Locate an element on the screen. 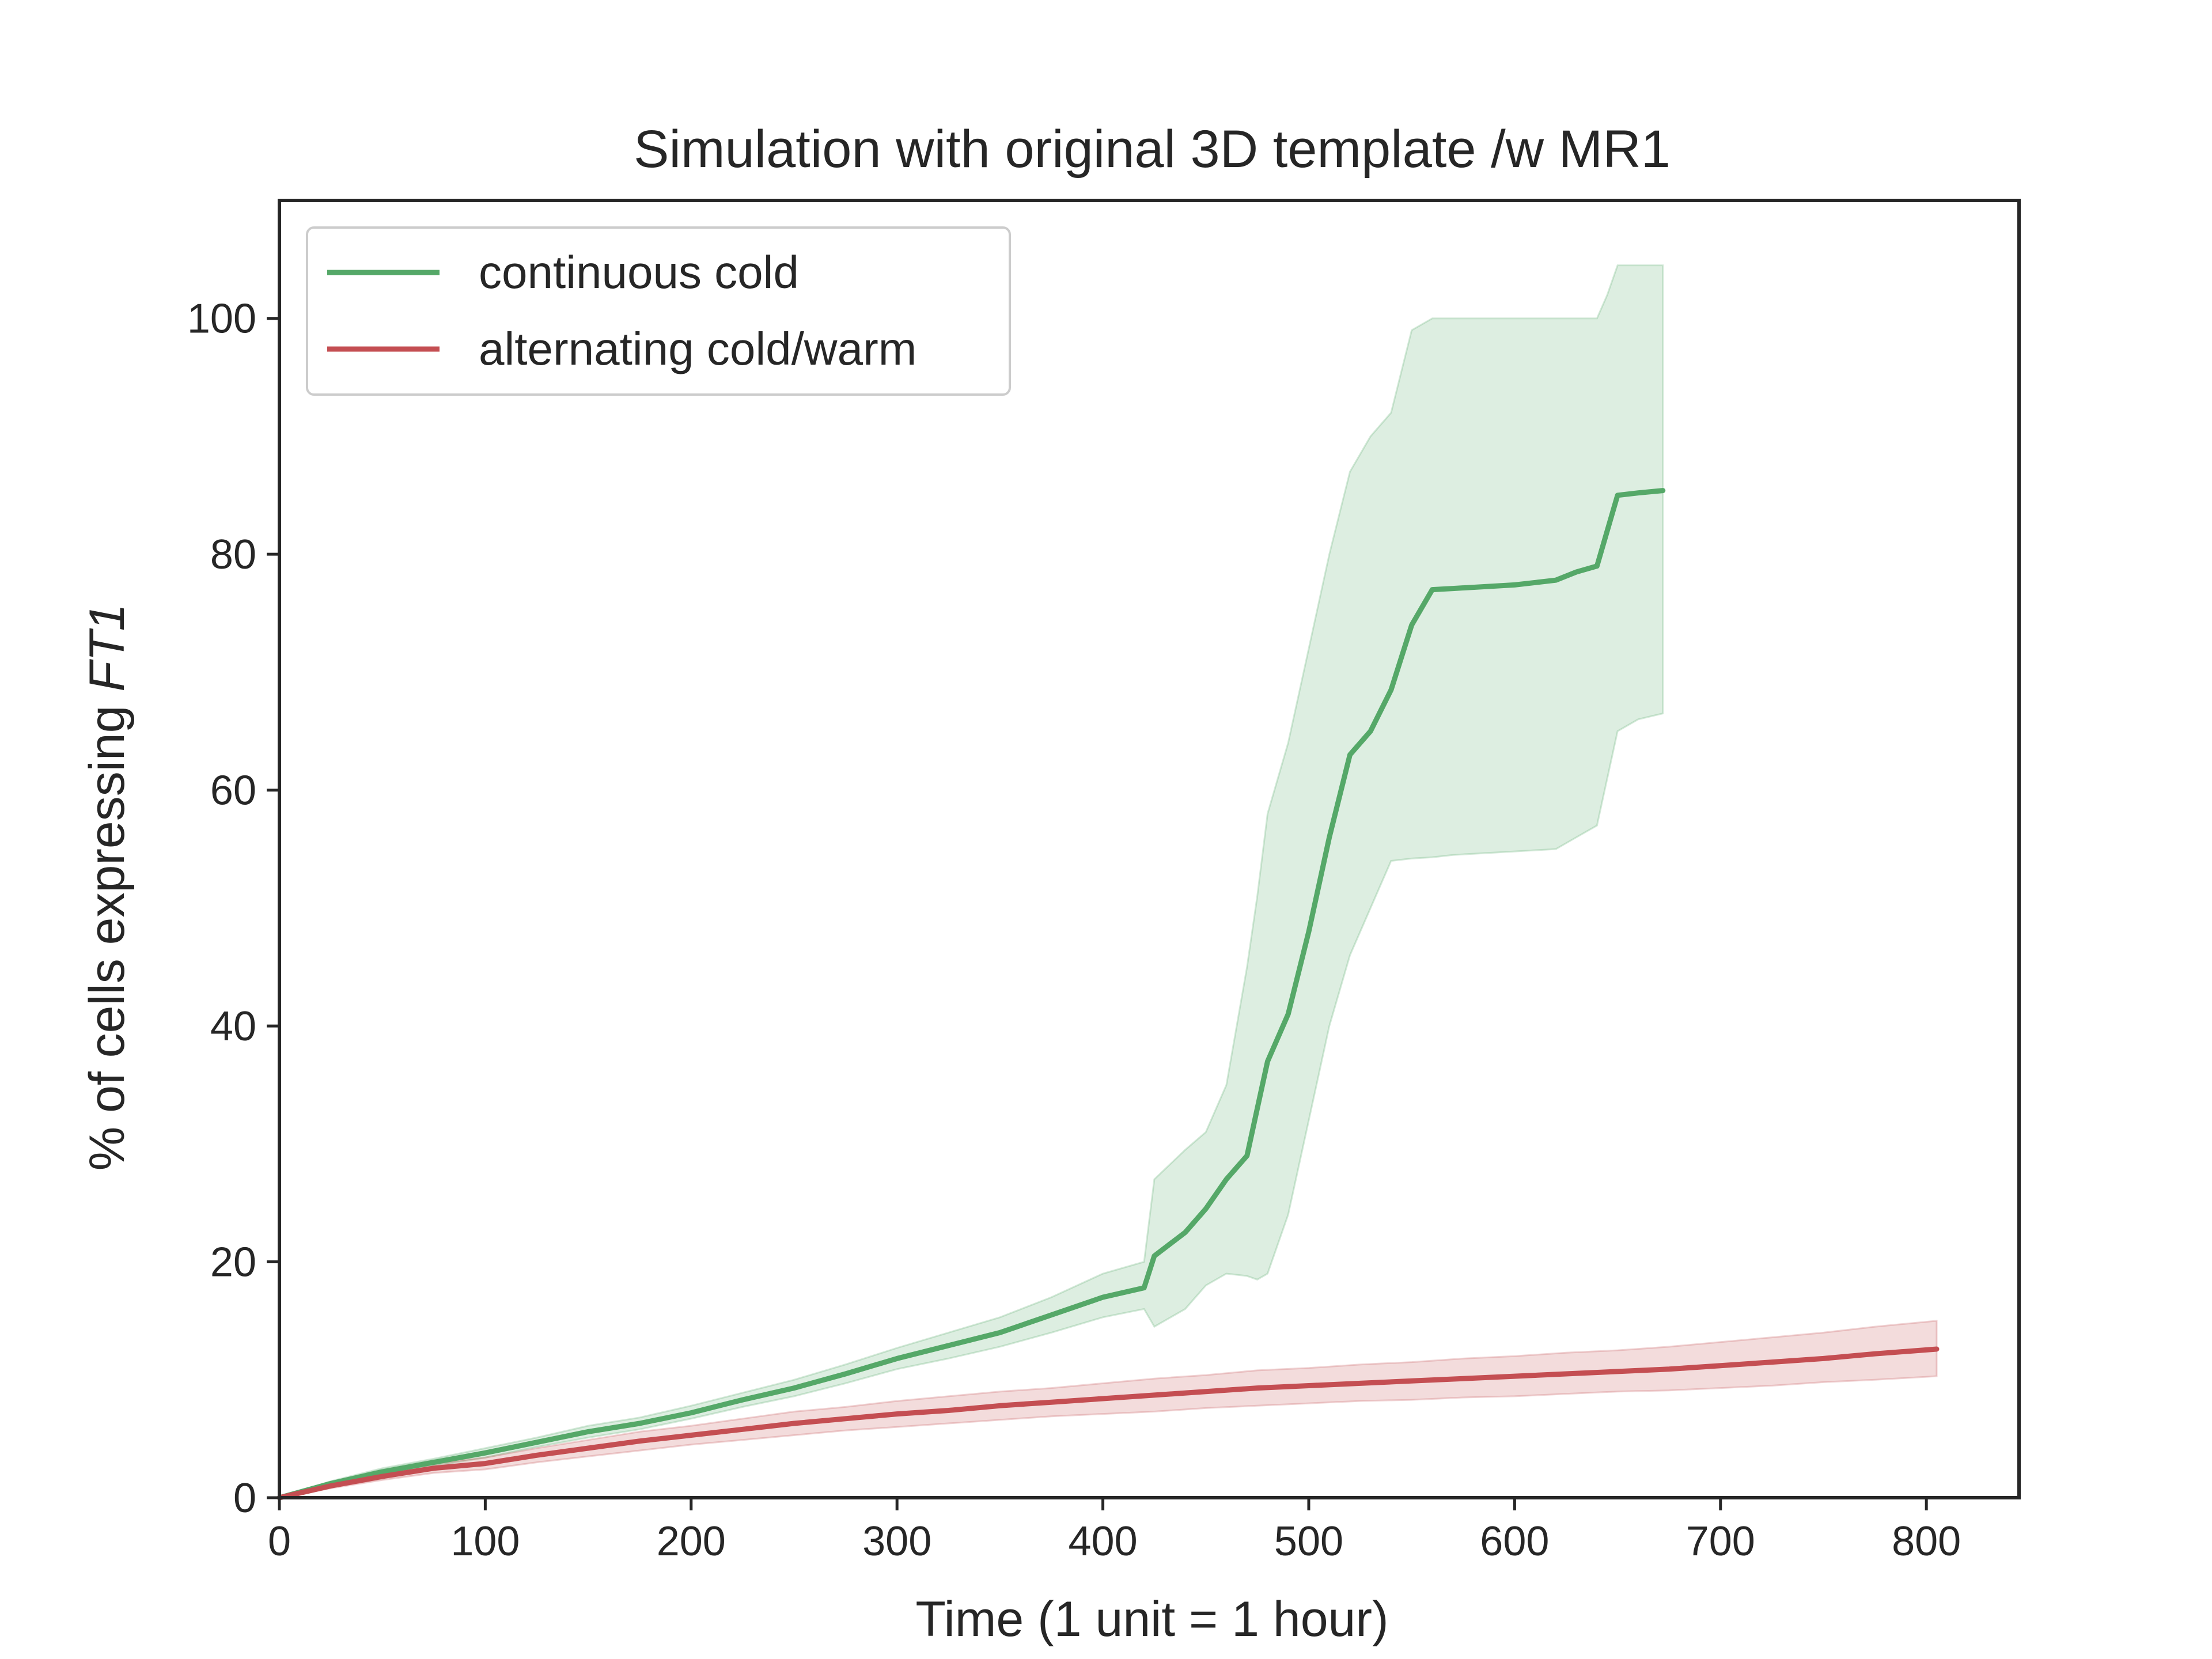  legend: continuous cold alternating cold/warm is located at coordinates (658, 311).